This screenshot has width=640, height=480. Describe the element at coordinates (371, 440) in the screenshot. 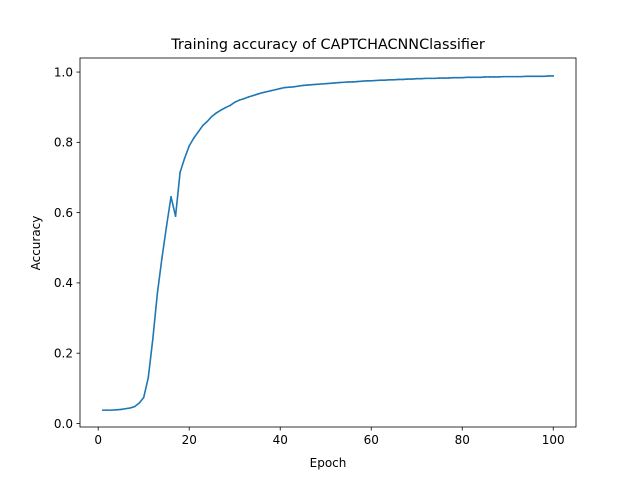

I see `x-tick-label: 60` at that location.